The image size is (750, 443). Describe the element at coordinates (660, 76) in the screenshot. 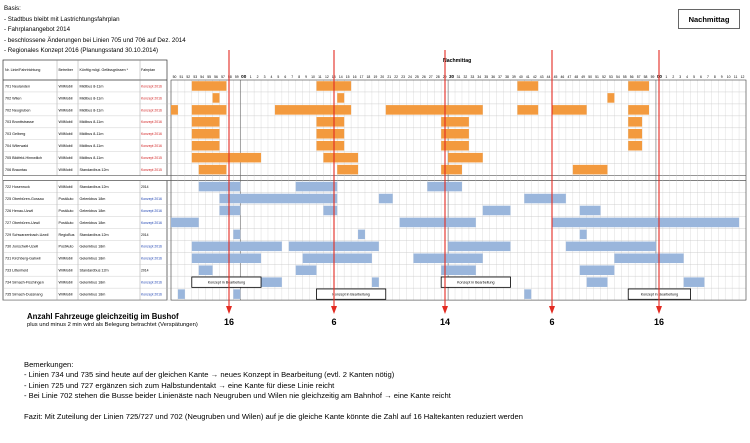

I see `tick-label: 00` at that location.